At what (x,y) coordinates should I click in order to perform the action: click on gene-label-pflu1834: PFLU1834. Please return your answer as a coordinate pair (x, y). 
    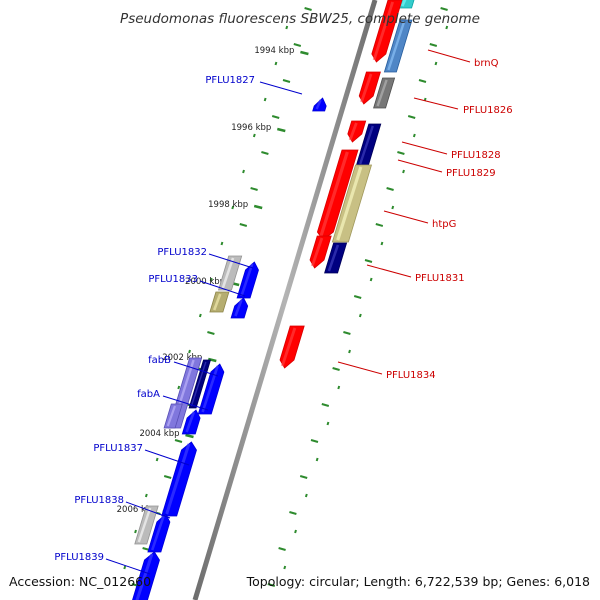
    Looking at the image, I should click on (411, 375).